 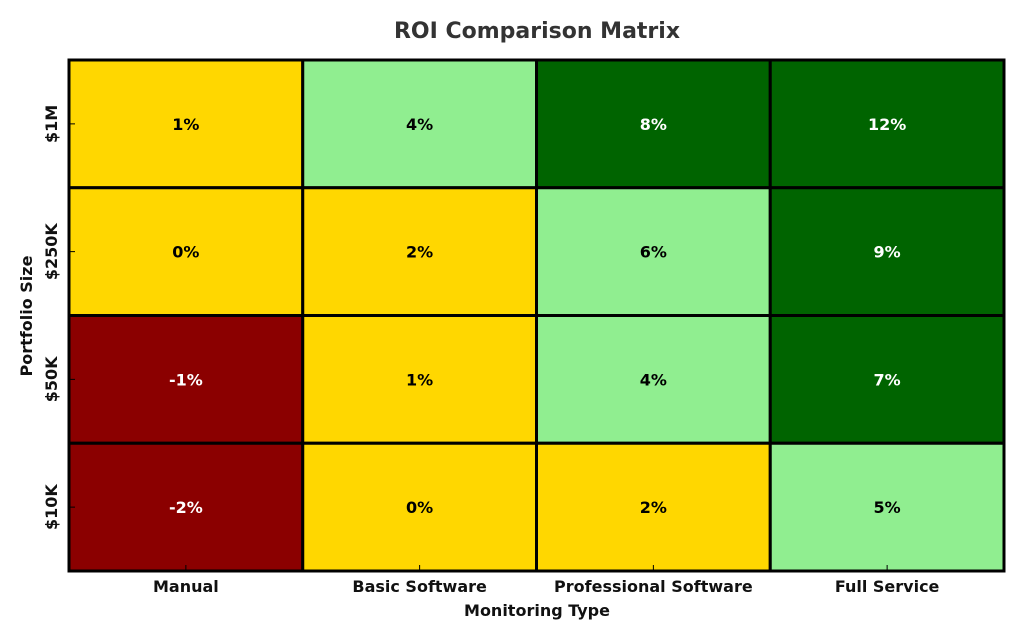 I want to click on cell-value-label: 8%, so click(x=653, y=124).